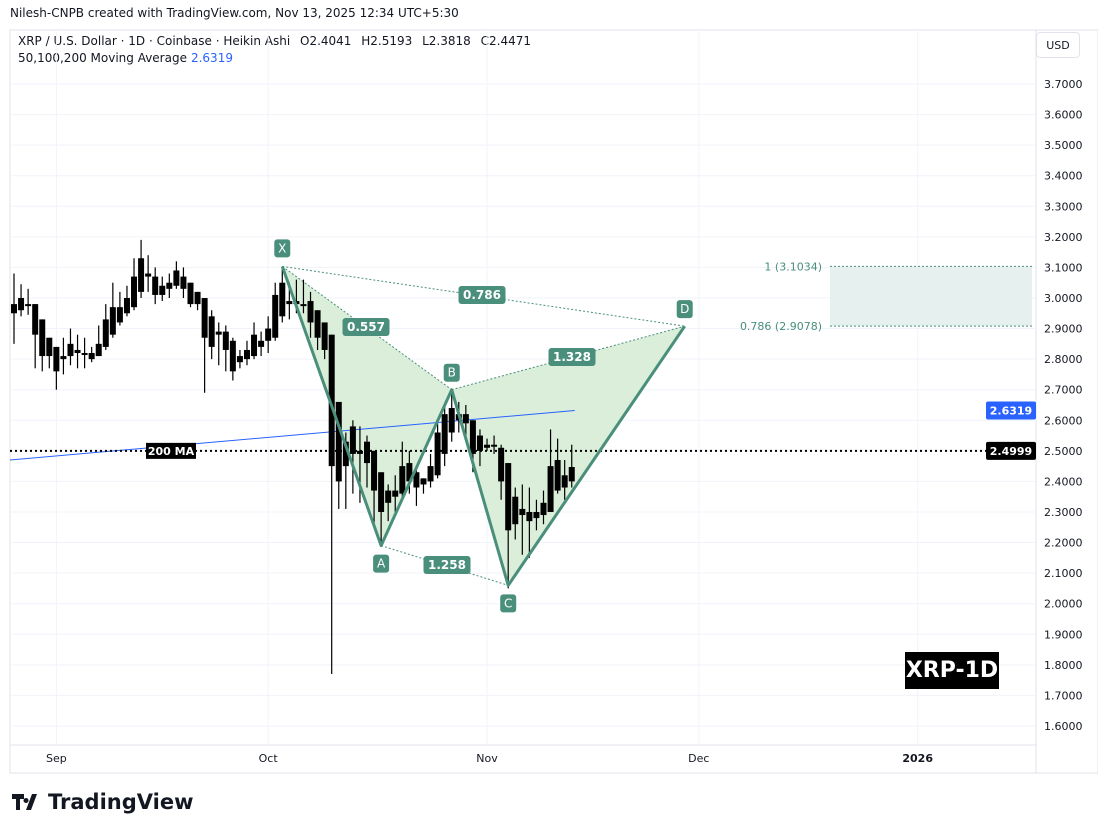 Image resolution: width=1098 pixels, height=833 pixels. What do you see at coordinates (1063, 237) in the screenshot?
I see `y-tick-label: 3.2000` at bounding box center [1063, 237].